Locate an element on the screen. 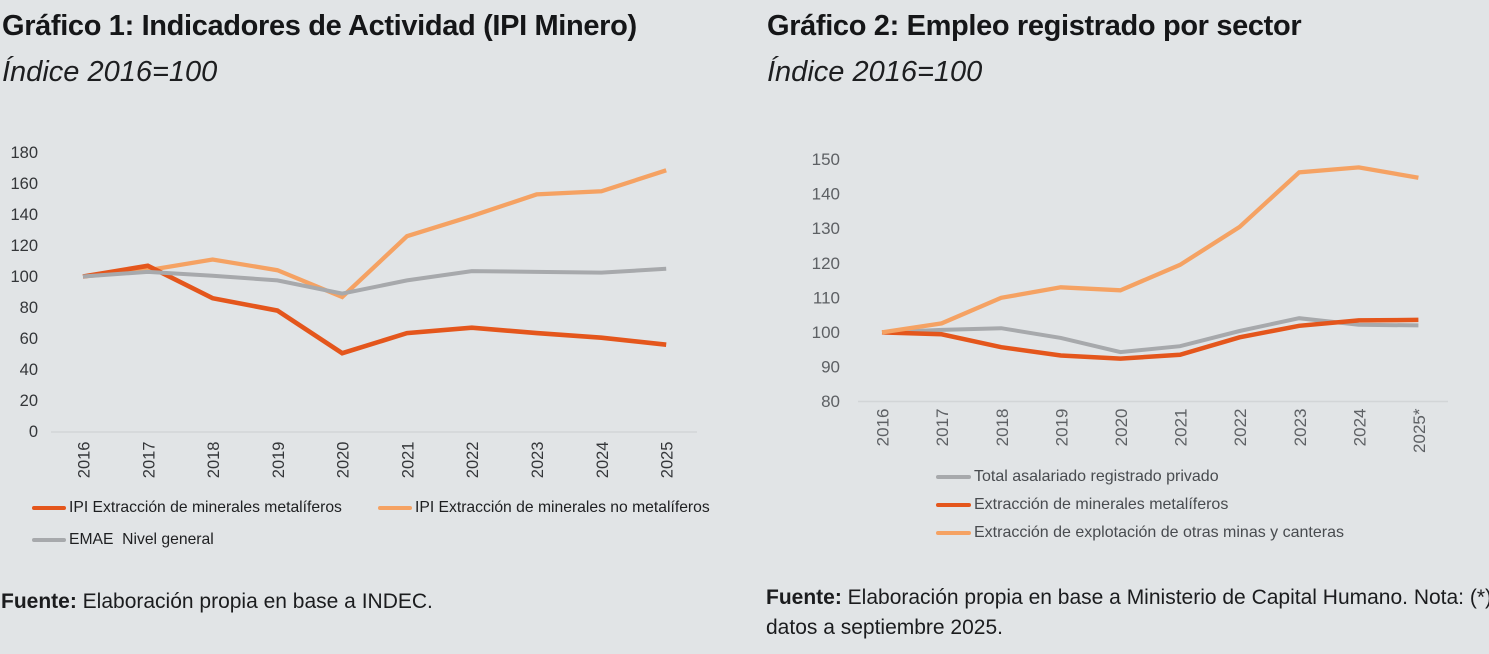 The image size is (1489, 654). svg-text: 180 is located at coordinates (24, 153).